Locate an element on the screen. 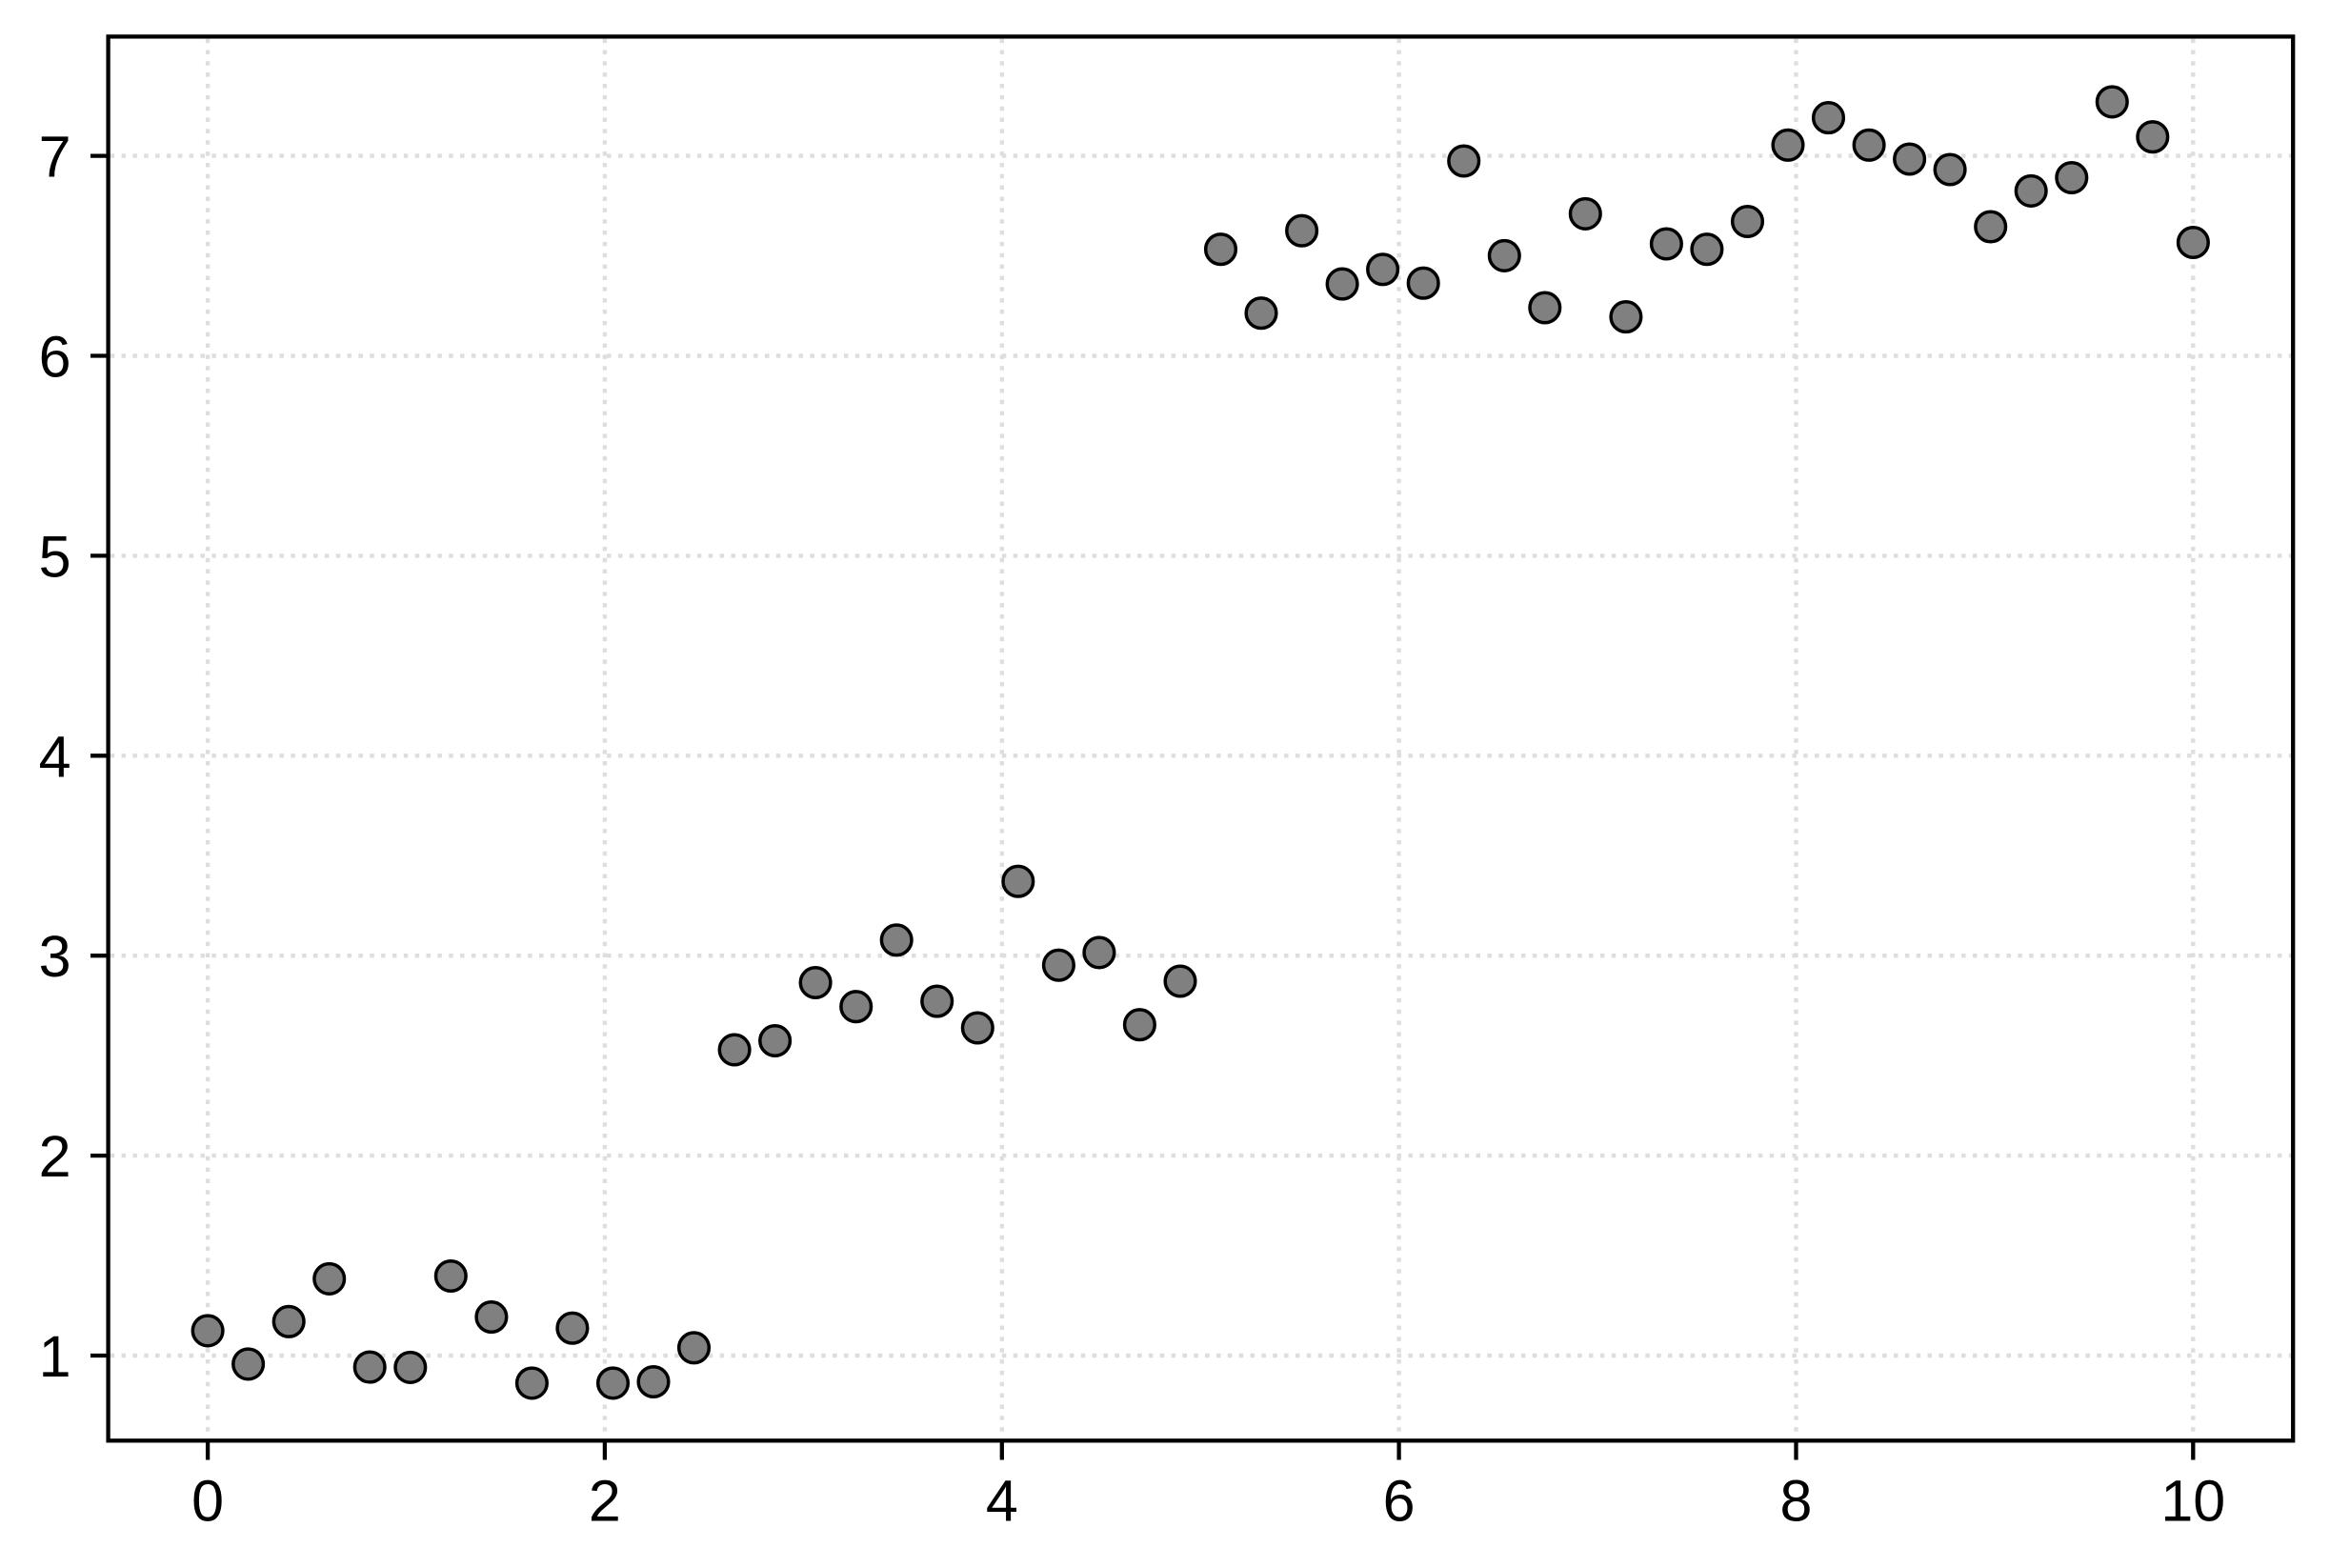  svg-text: 5 is located at coordinates (55, 556).